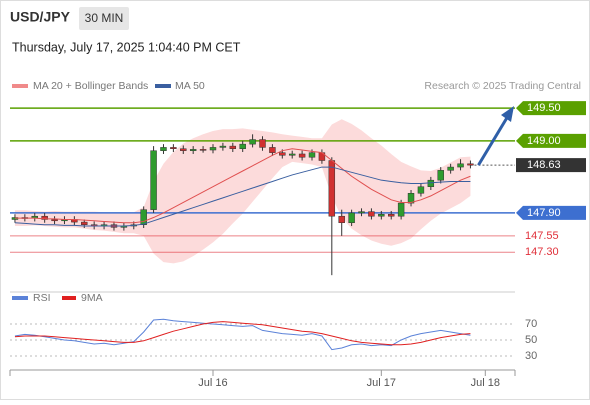 Image resolution: width=590 pixels, height=405 pixels. What do you see at coordinates (485, 383) in the screenshot?
I see `x-tick-label: Jul 18` at bounding box center [485, 383].